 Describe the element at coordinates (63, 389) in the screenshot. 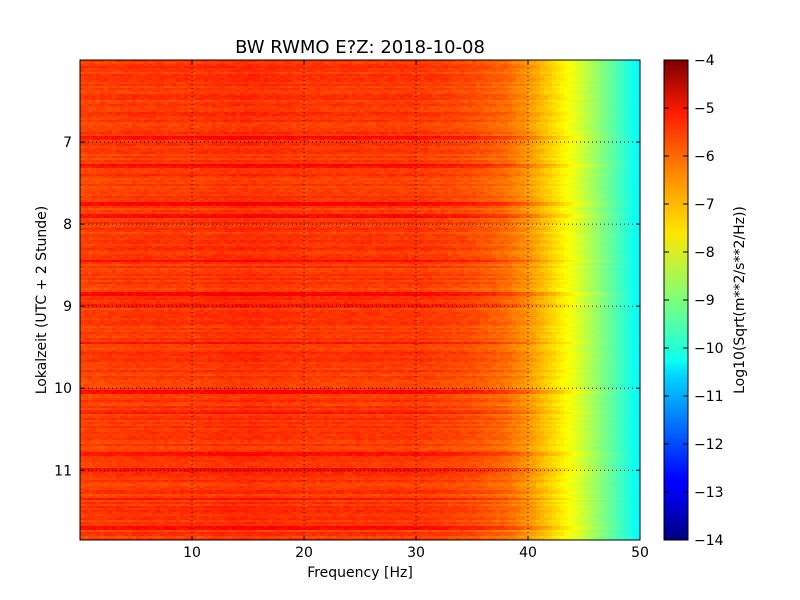

I see `y-tick-label: 10` at that location.